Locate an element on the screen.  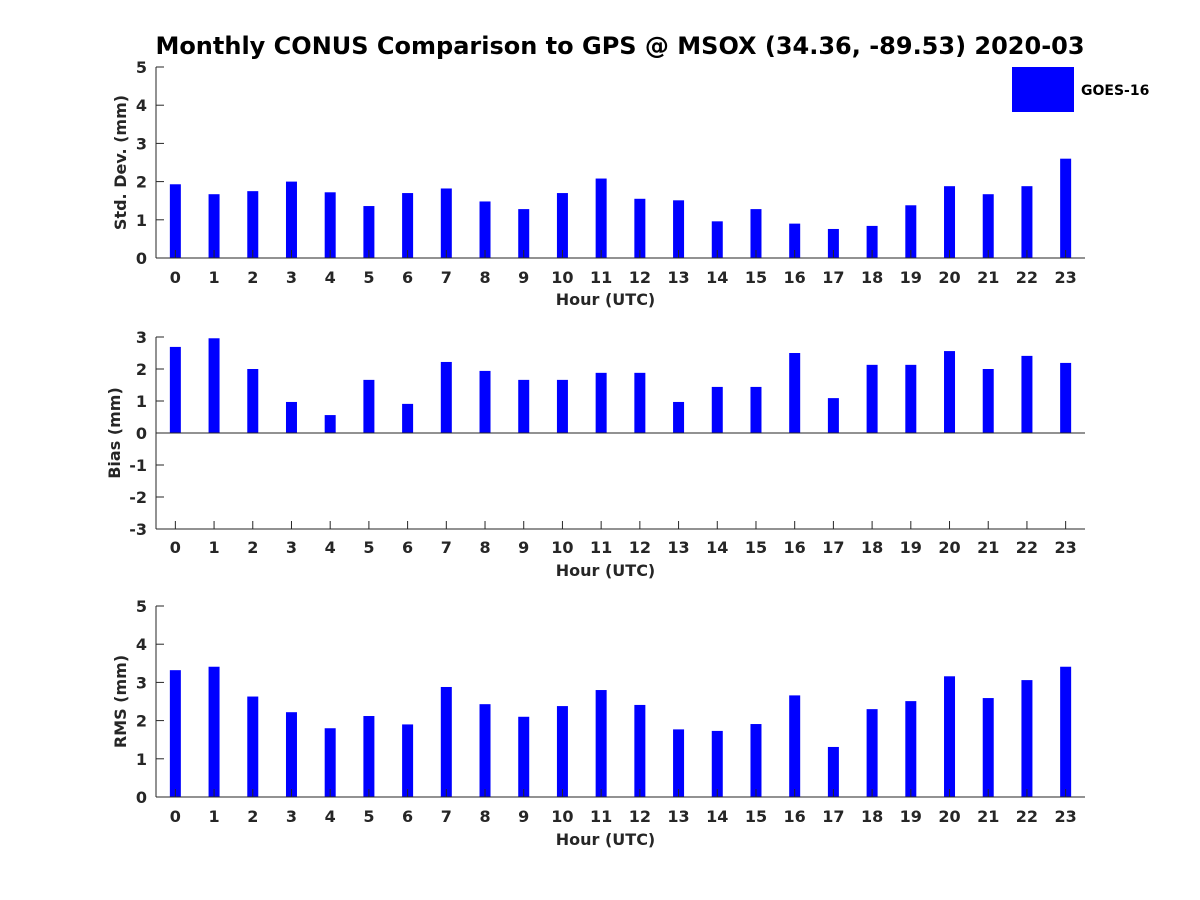
rms-xtick-label: 6 is located at coordinates (407, 816).